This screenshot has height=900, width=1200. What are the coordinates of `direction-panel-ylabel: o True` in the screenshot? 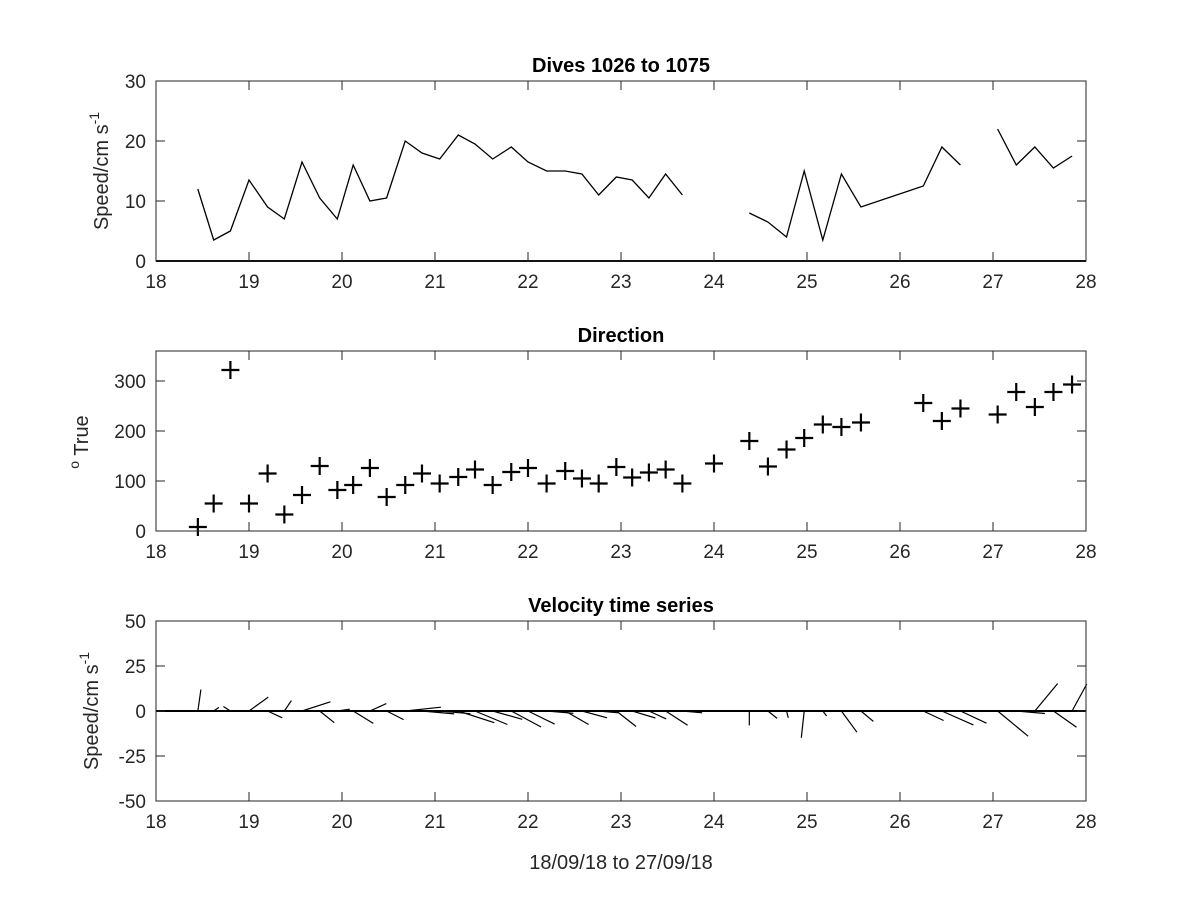 It's located at (79, 441).